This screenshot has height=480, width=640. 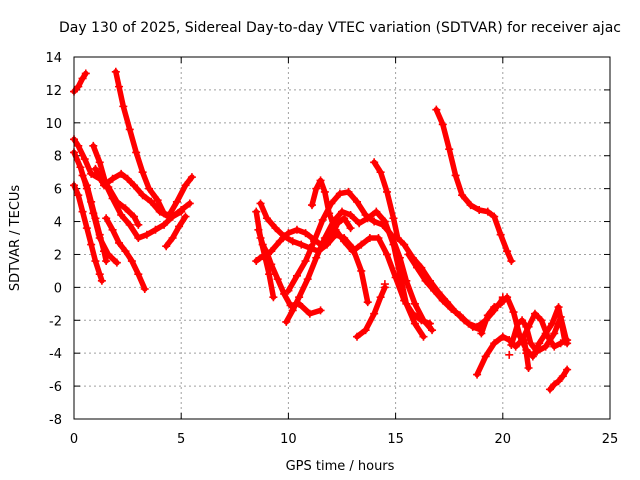 What do you see at coordinates (55, 387) in the screenshot?
I see `y-tick-label: -6` at bounding box center [55, 387].